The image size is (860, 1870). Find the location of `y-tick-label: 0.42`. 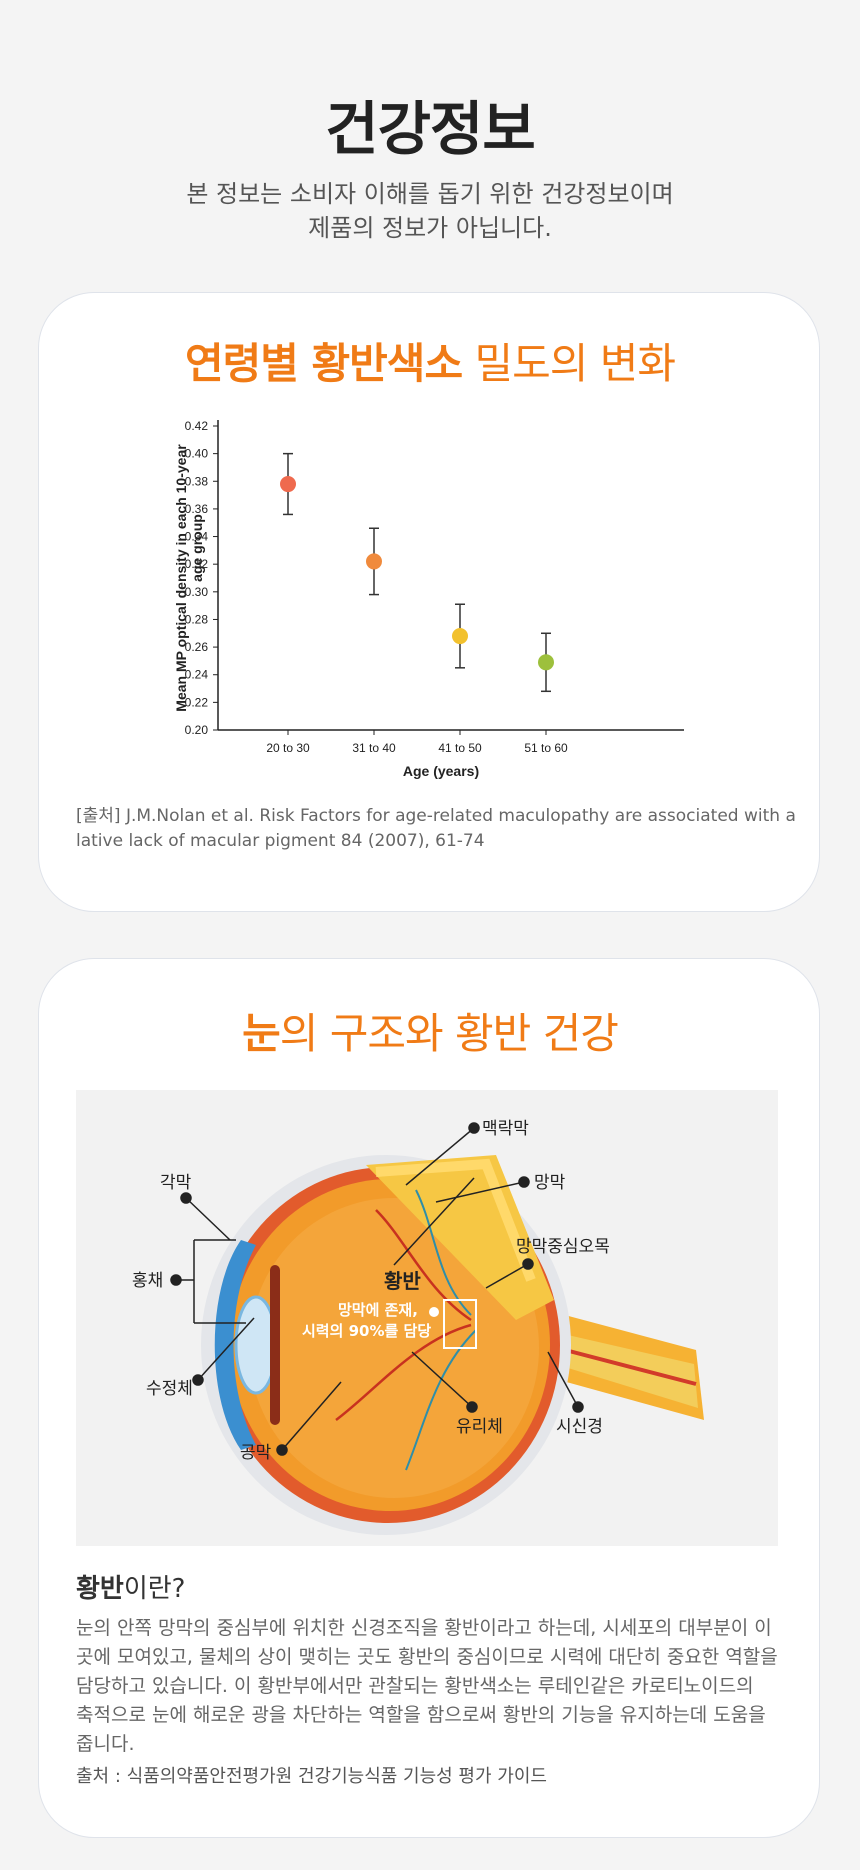

y-tick-label: 0.42 is located at coordinates (197, 426).